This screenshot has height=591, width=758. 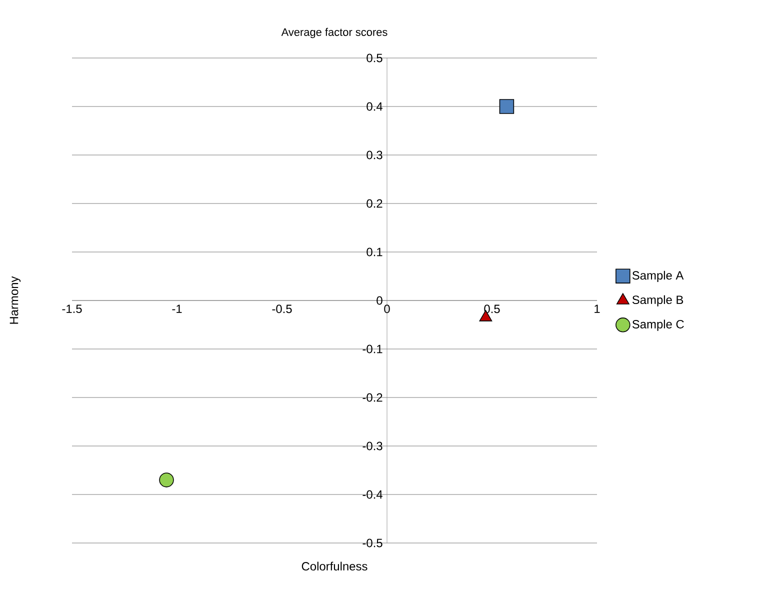 I want to click on y-tick-label: 0.4, so click(x=374, y=106).